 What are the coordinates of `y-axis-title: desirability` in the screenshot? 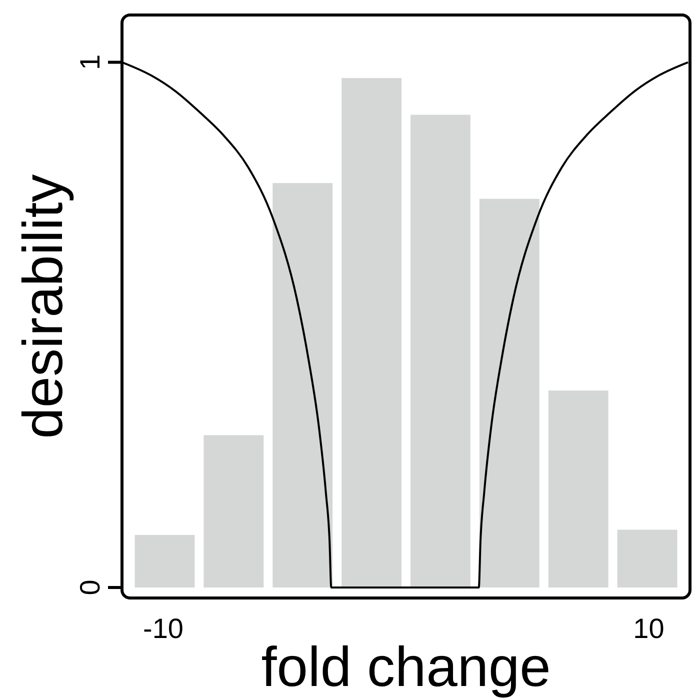 It's located at (42, 306).